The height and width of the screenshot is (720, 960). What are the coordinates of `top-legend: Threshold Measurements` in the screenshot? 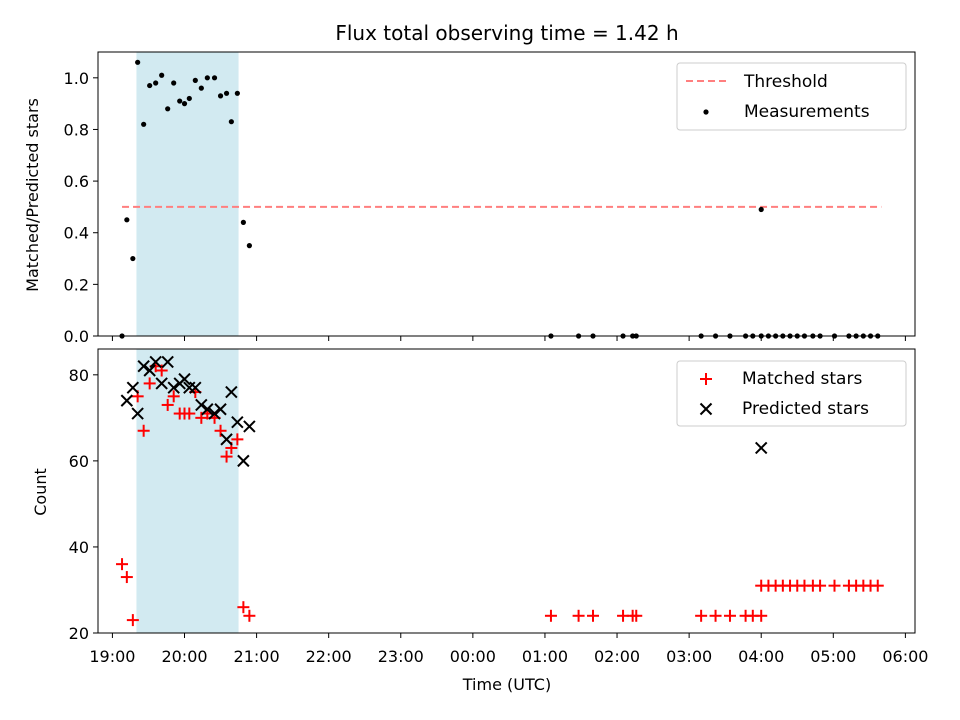 It's located at (791, 96).